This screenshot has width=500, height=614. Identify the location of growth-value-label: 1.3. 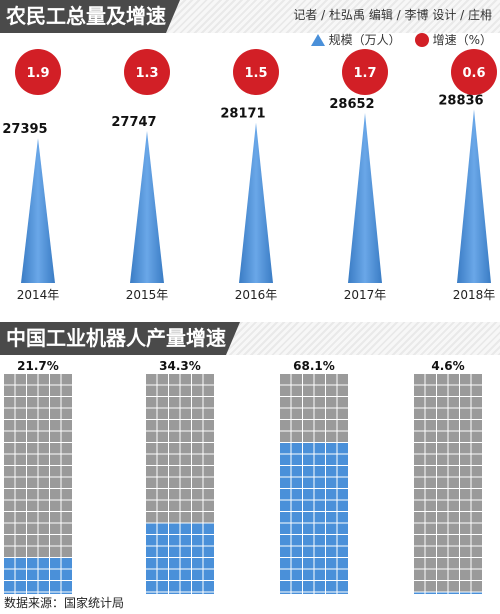
(146, 73).